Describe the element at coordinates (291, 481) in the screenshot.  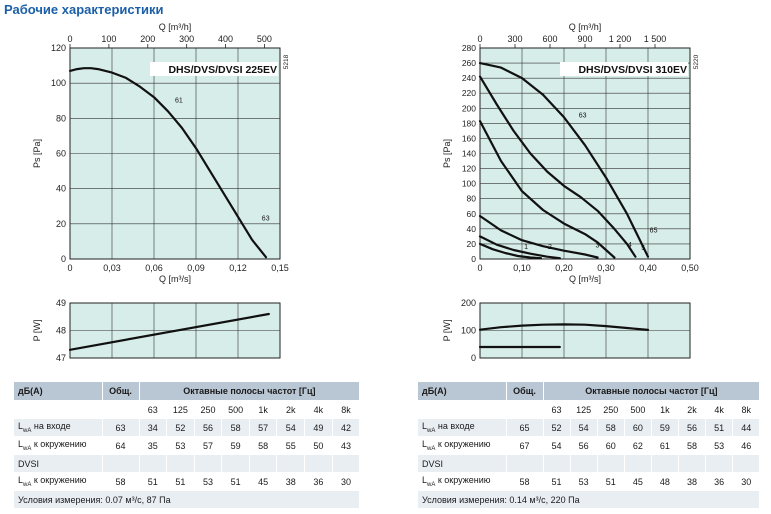
I see `table-cell: 38` at that location.